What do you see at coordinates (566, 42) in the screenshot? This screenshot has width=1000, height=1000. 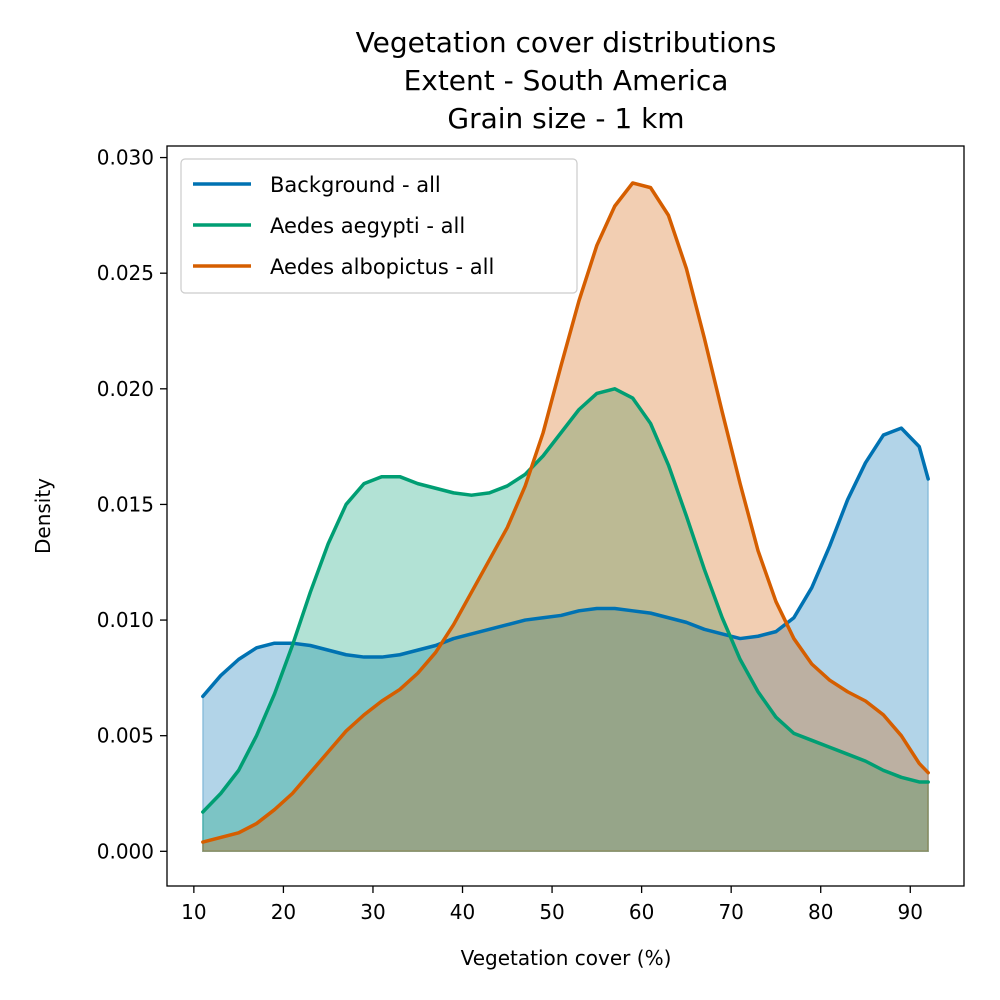 I see `chart-title-line-1: Vegetation cover distributions` at bounding box center [566, 42].